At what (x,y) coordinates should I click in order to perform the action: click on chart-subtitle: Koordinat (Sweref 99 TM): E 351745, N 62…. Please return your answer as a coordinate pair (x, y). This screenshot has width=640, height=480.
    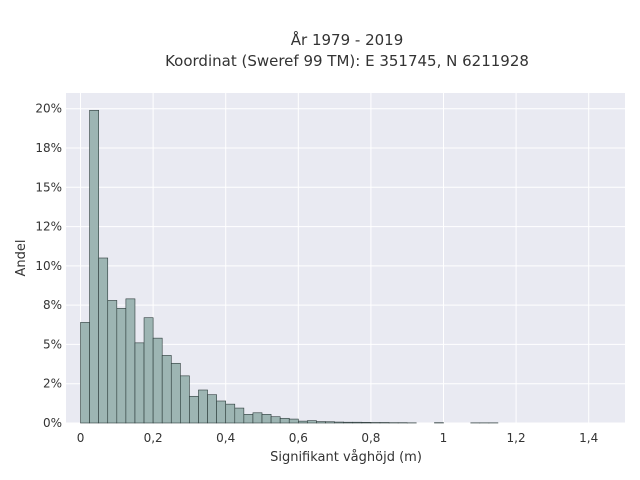
    Looking at the image, I should click on (347, 61).